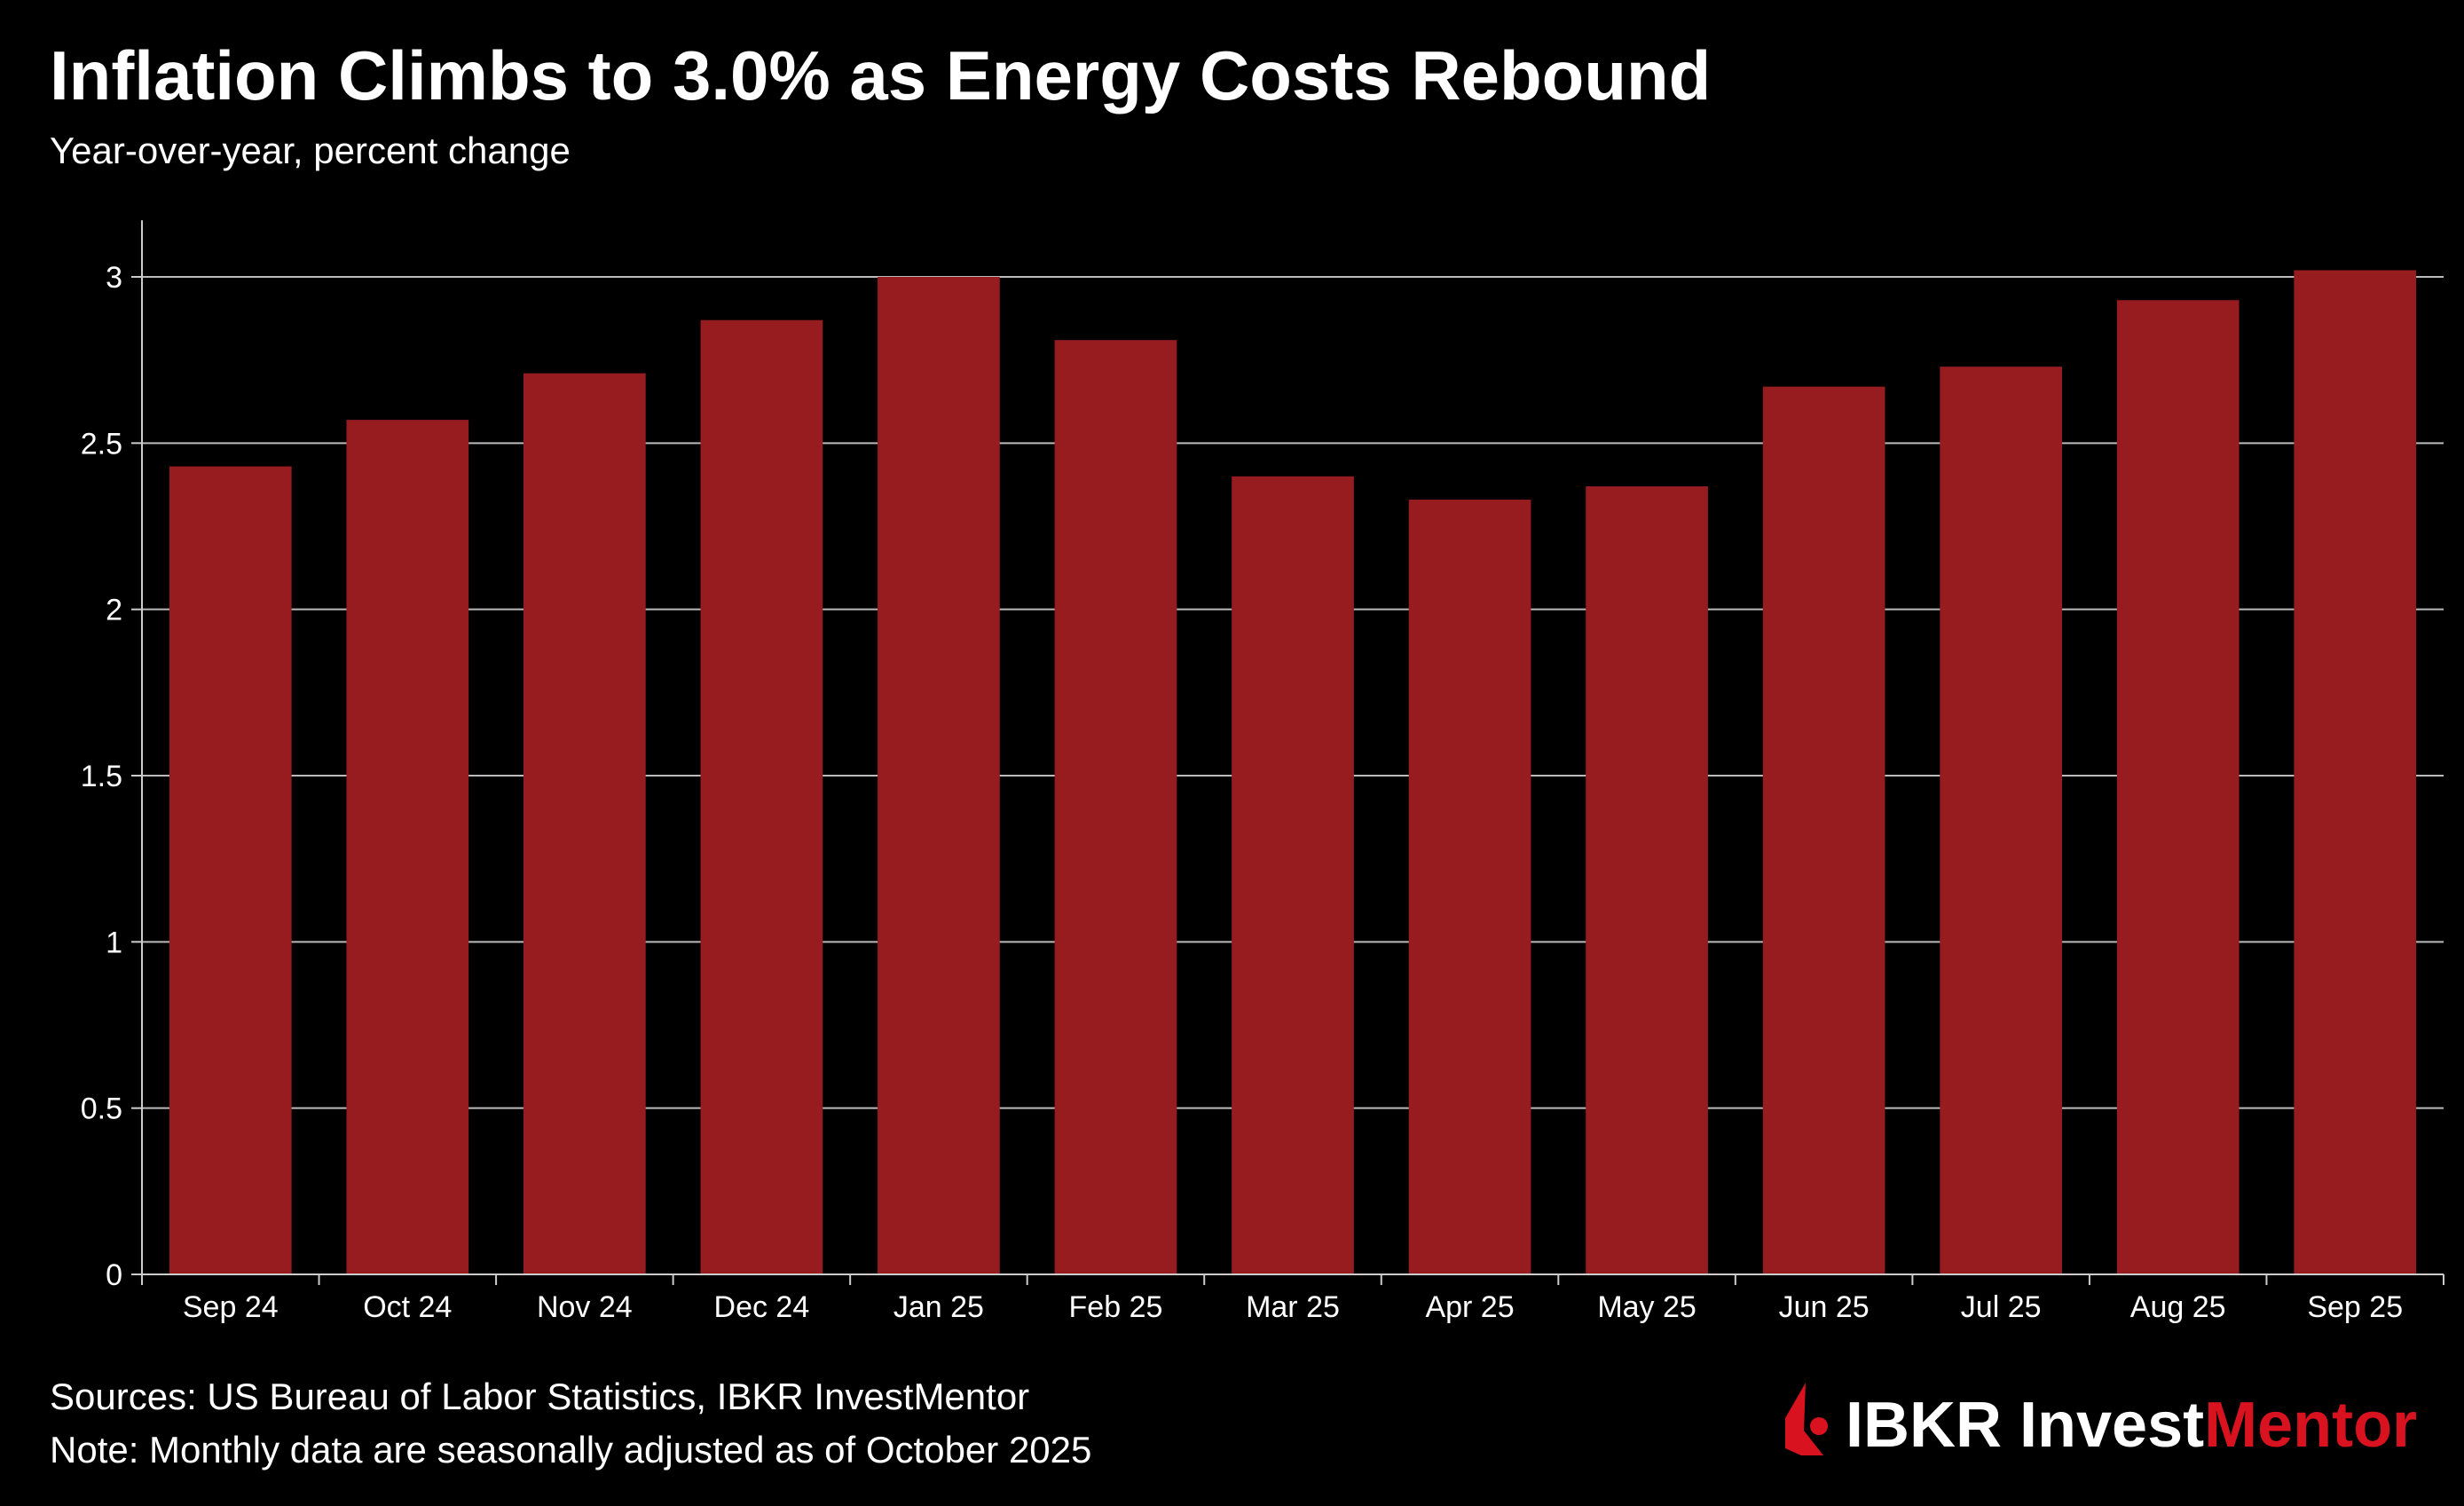  I want to click on x-tick-label: Oct 24, so click(407, 1307).